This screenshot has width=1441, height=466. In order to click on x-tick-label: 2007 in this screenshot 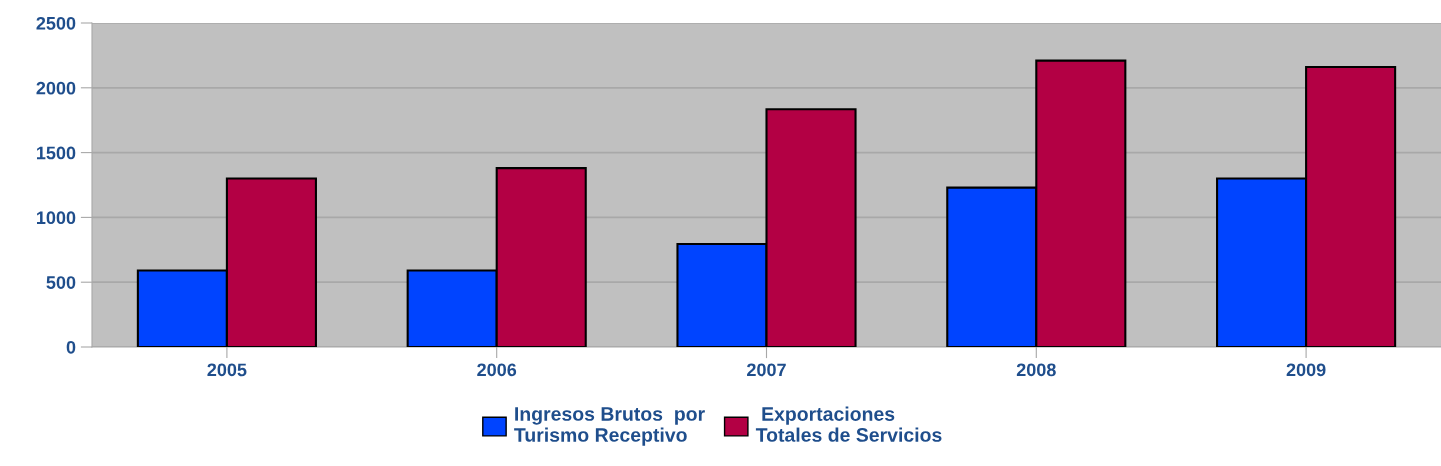, I will do `click(766, 370)`.